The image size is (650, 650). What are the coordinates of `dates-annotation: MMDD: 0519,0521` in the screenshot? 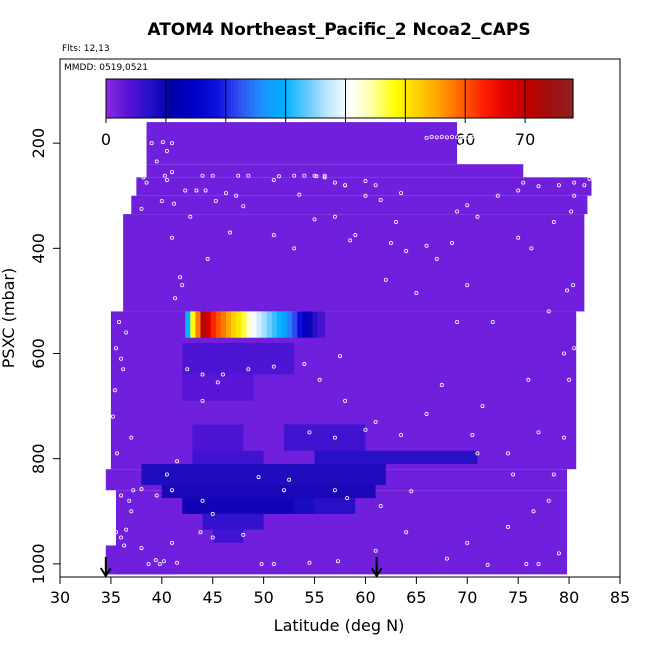 It's located at (106, 68).